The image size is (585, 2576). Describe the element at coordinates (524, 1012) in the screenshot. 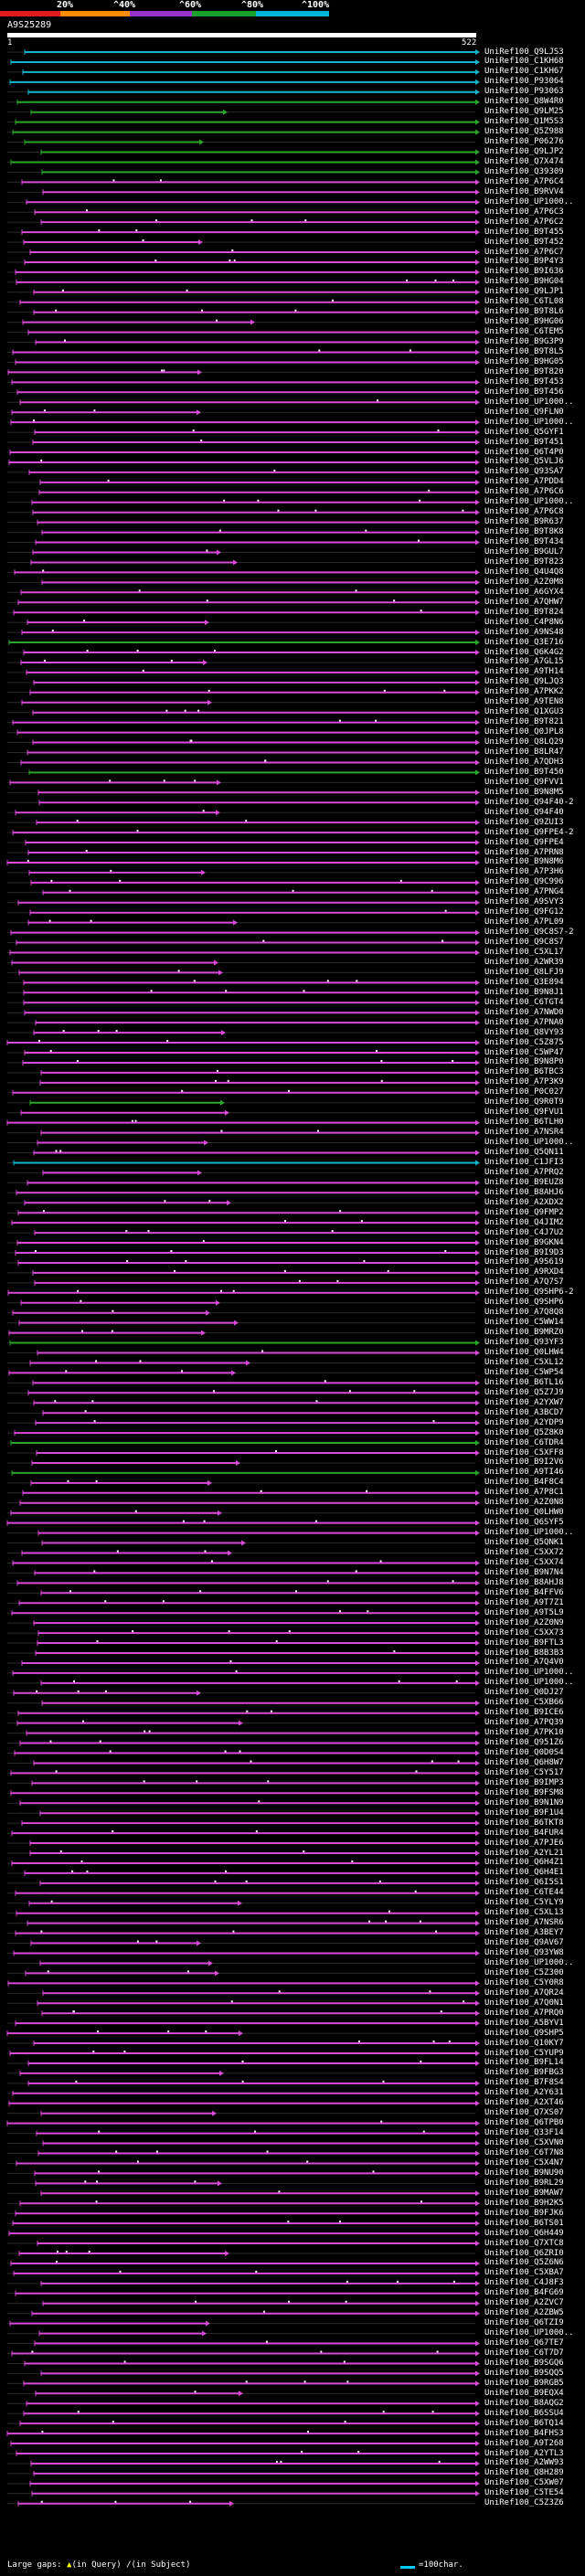

I see `hit-name-link: UniRef100_A7NWD0` at that location.